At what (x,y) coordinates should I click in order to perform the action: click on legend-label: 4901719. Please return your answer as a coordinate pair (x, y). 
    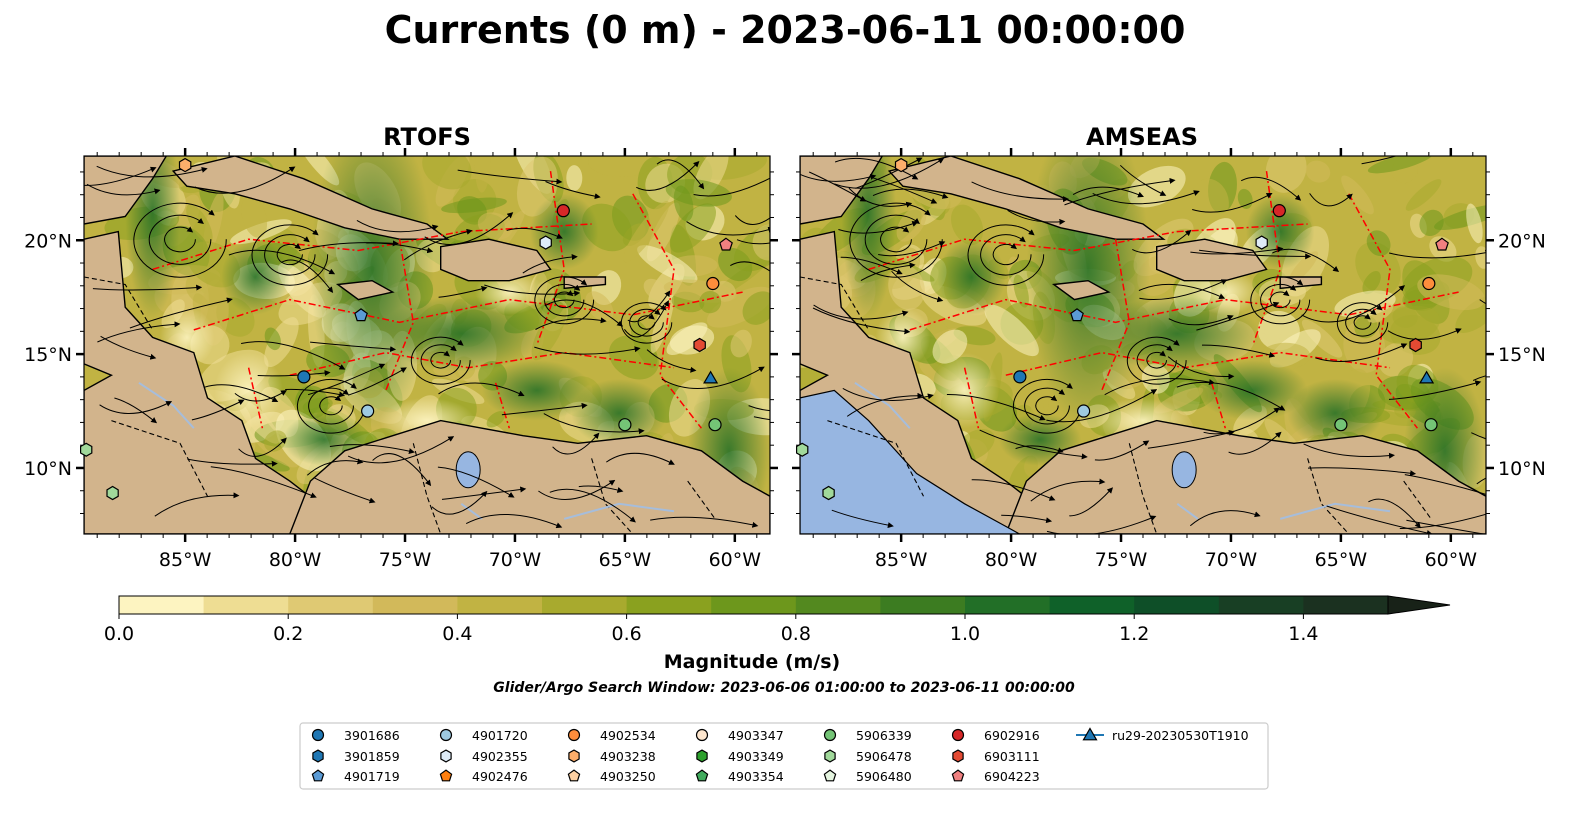
    Looking at the image, I should click on (372, 776).